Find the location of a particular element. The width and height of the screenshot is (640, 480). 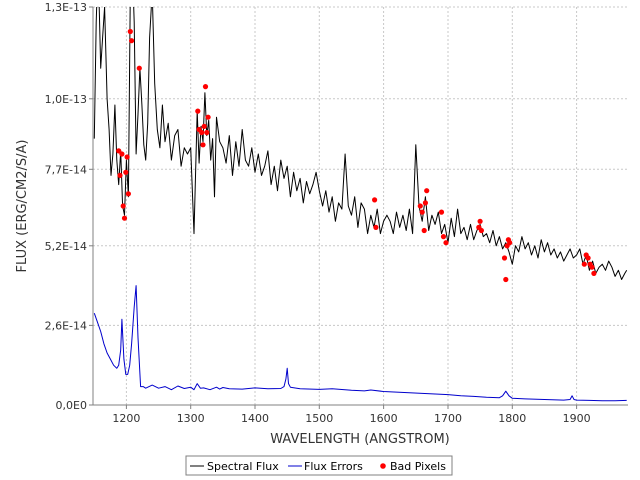

y-axis-title: FLUX (ERG/CM2/S/A) is located at coordinates (22, 206).